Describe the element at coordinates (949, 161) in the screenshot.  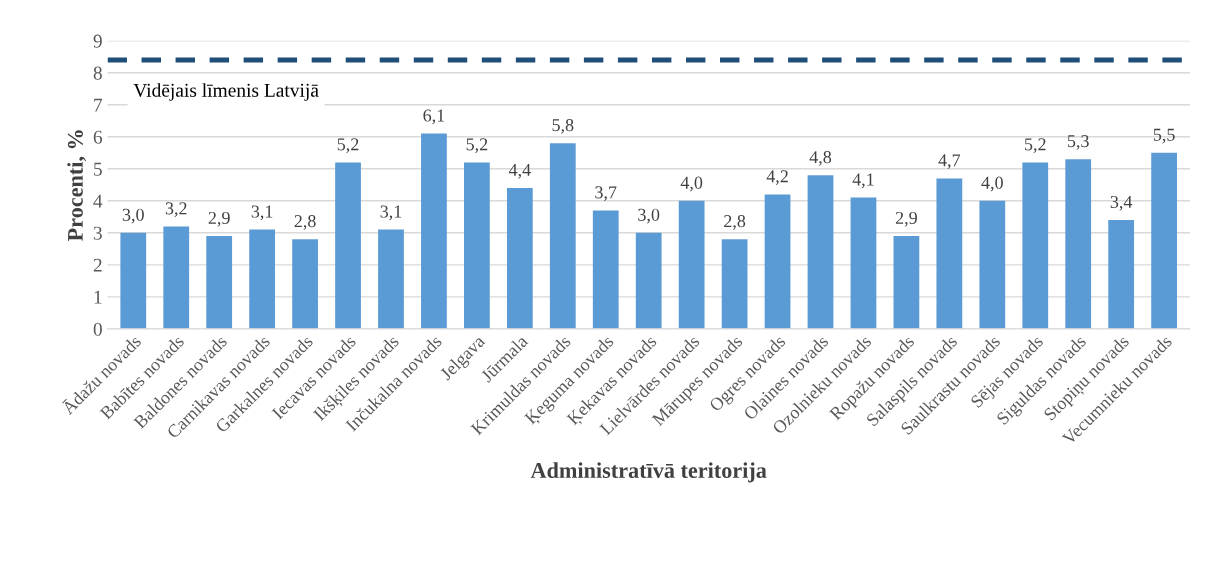
I see `data-label: 4,7` at that location.